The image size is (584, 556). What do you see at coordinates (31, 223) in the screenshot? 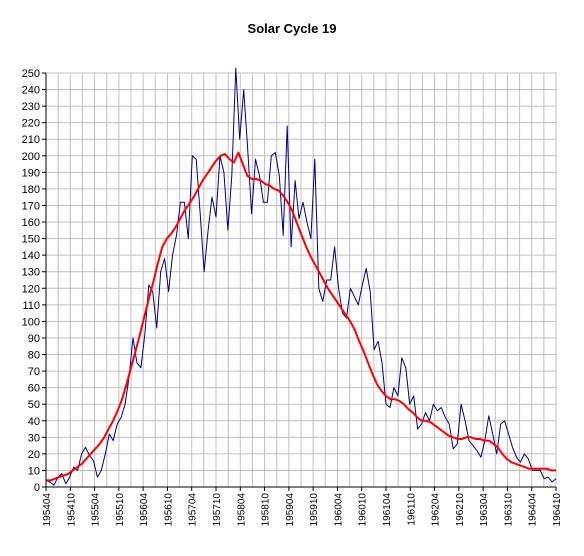
I see `y-tick-label: 160` at bounding box center [31, 223].